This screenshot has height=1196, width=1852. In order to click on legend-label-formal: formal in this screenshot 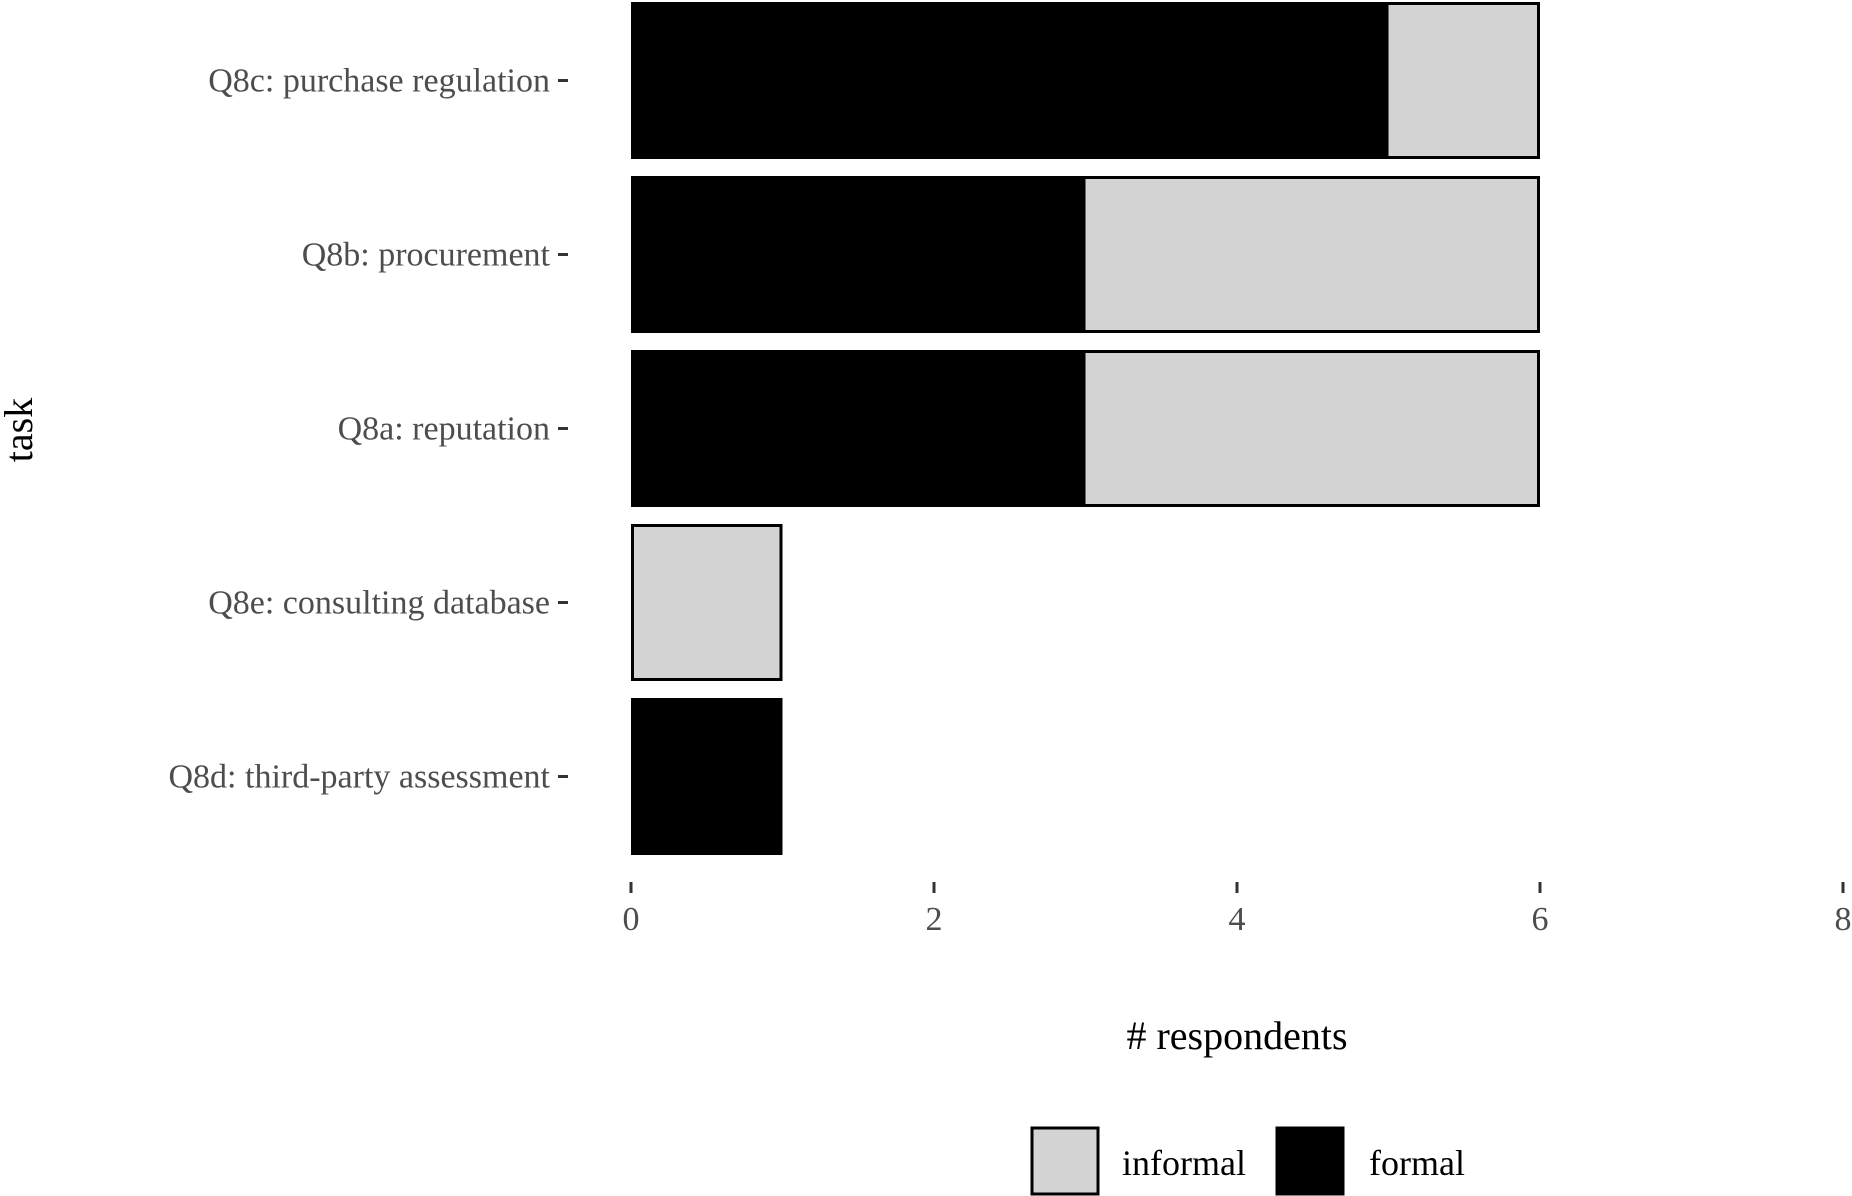, I will do `click(1417, 1163)`.